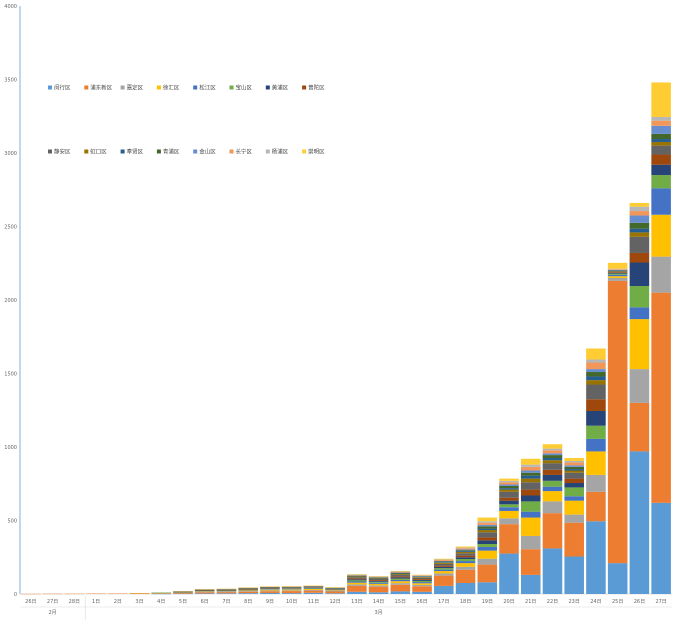 This screenshot has width=677, height=635. What do you see at coordinates (12, 522) in the screenshot?
I see `y-tick-label: 500` at bounding box center [12, 522].